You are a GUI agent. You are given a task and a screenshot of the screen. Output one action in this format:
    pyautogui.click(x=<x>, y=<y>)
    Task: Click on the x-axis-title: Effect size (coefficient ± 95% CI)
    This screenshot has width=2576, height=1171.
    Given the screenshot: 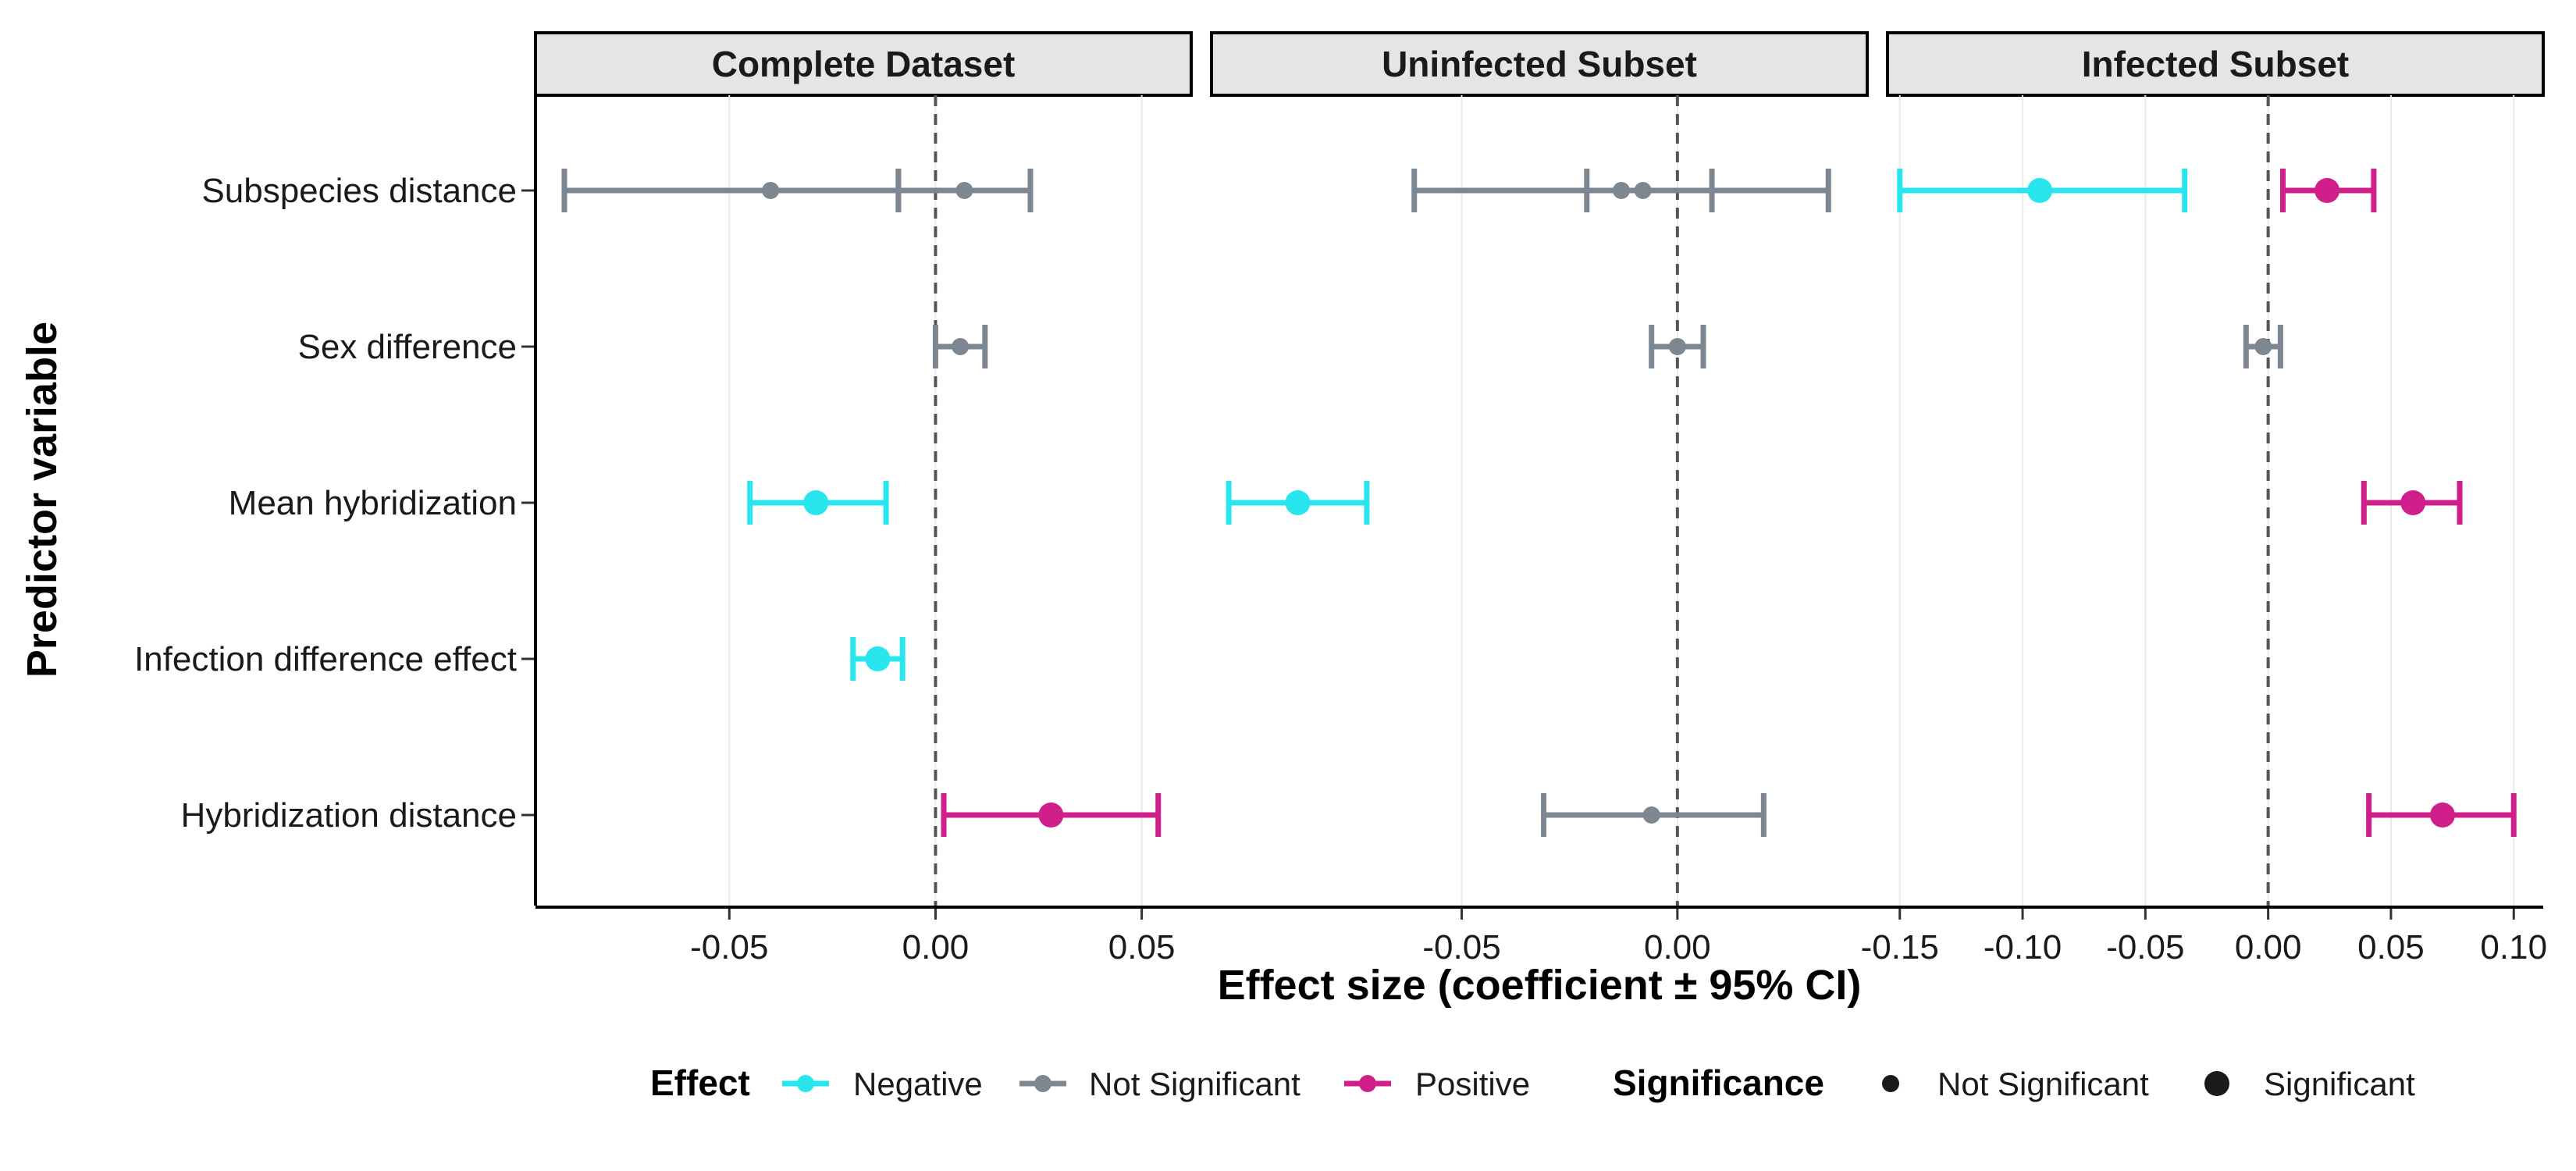 What is the action you would take?
    pyautogui.click(x=1540, y=985)
    